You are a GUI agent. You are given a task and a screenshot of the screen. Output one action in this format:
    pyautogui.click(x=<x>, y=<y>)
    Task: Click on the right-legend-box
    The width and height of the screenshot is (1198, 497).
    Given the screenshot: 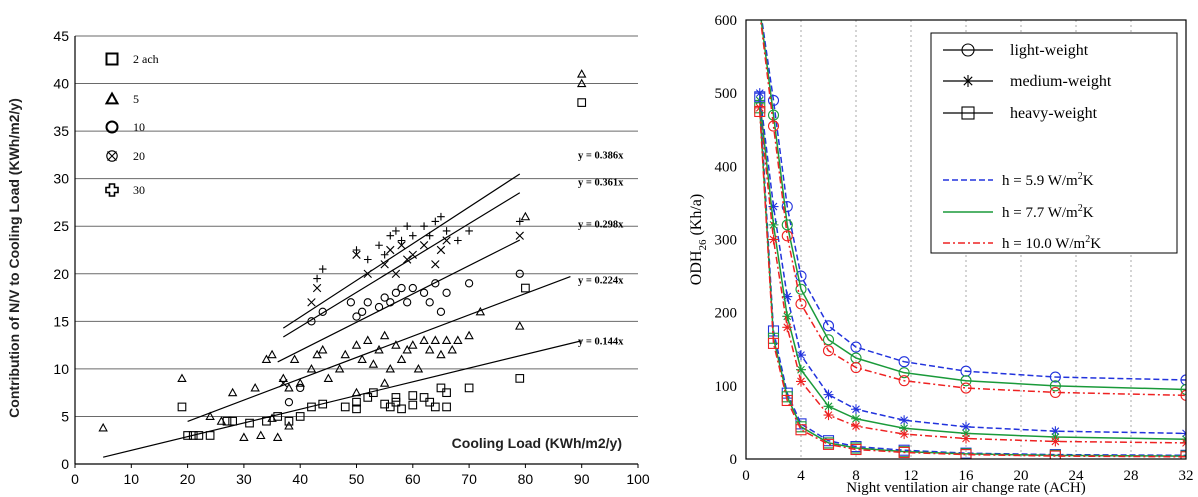 What is the action you would take?
    pyautogui.click(x=1054, y=143)
    